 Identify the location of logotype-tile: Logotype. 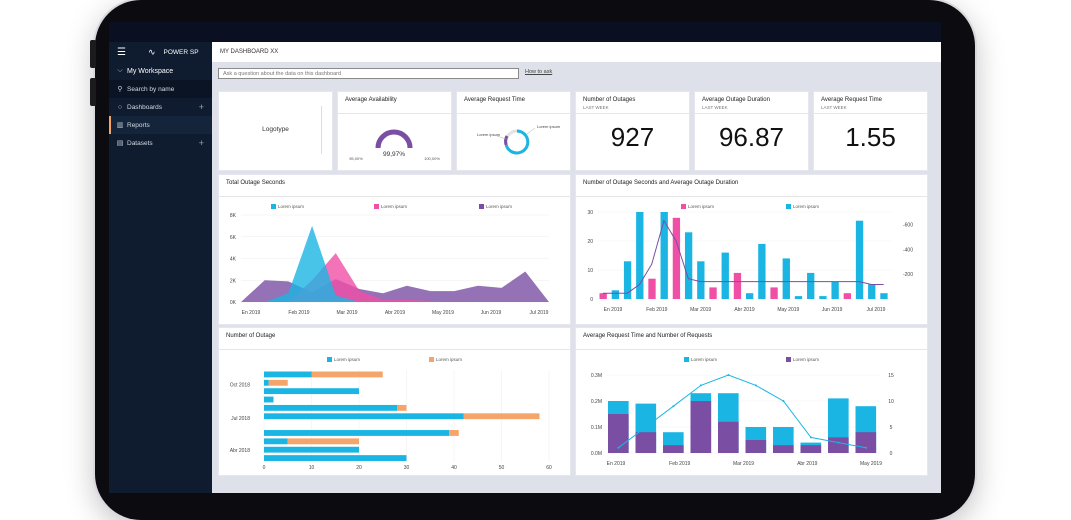
(275, 131).